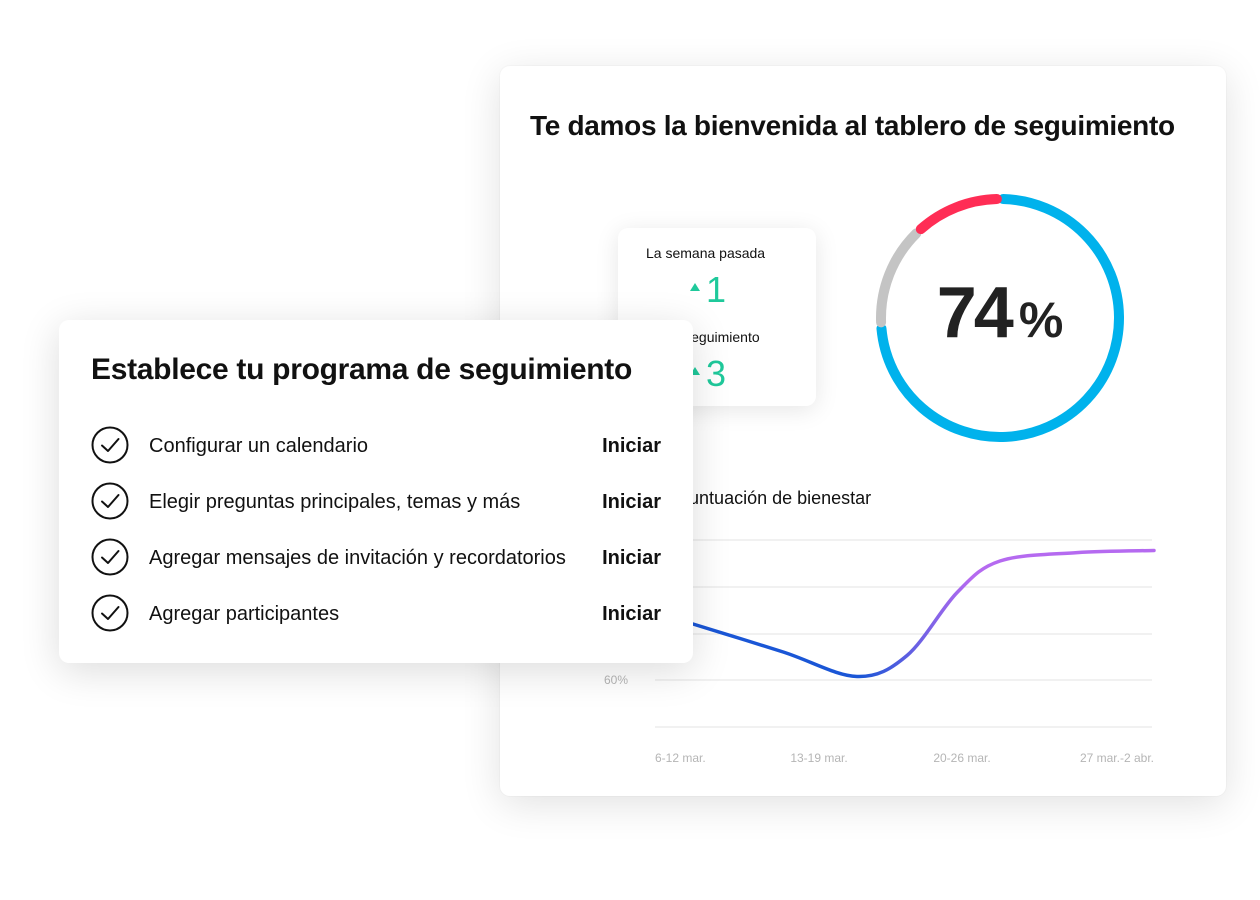  What do you see at coordinates (818, 758) in the screenshot?
I see `x-tick-label: 13-19 mar.` at bounding box center [818, 758].